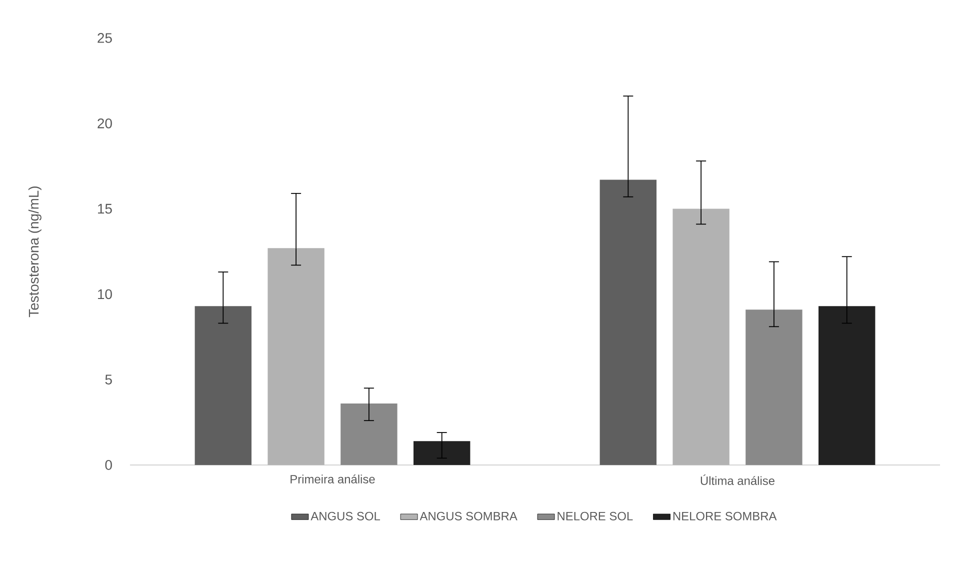 The image size is (957, 581). I want to click on y-axis-title: Testosterona (ng/mL), so click(35, 252).